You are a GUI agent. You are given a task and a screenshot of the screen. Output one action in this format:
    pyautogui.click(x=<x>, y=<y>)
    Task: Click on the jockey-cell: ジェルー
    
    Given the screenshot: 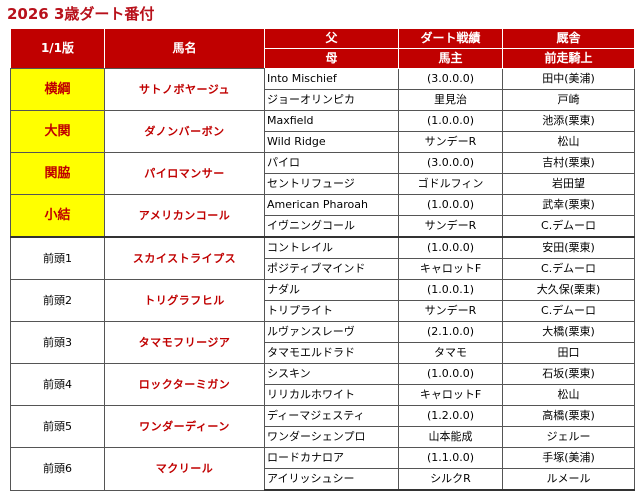 What is the action you would take?
    pyautogui.click(x=568, y=437)
    